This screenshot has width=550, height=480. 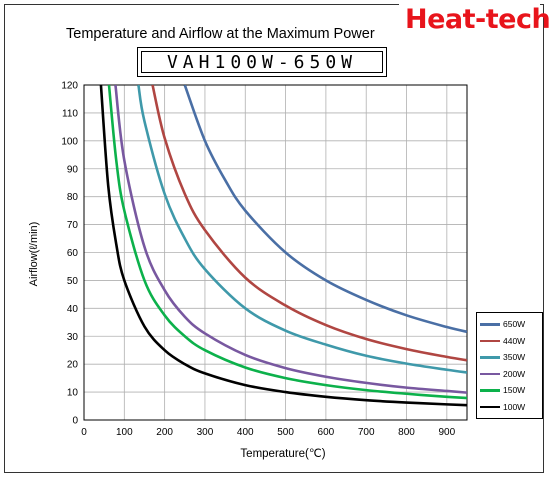 What do you see at coordinates (205, 432) in the screenshot?
I see `x-tick-label: 300` at bounding box center [205, 432].